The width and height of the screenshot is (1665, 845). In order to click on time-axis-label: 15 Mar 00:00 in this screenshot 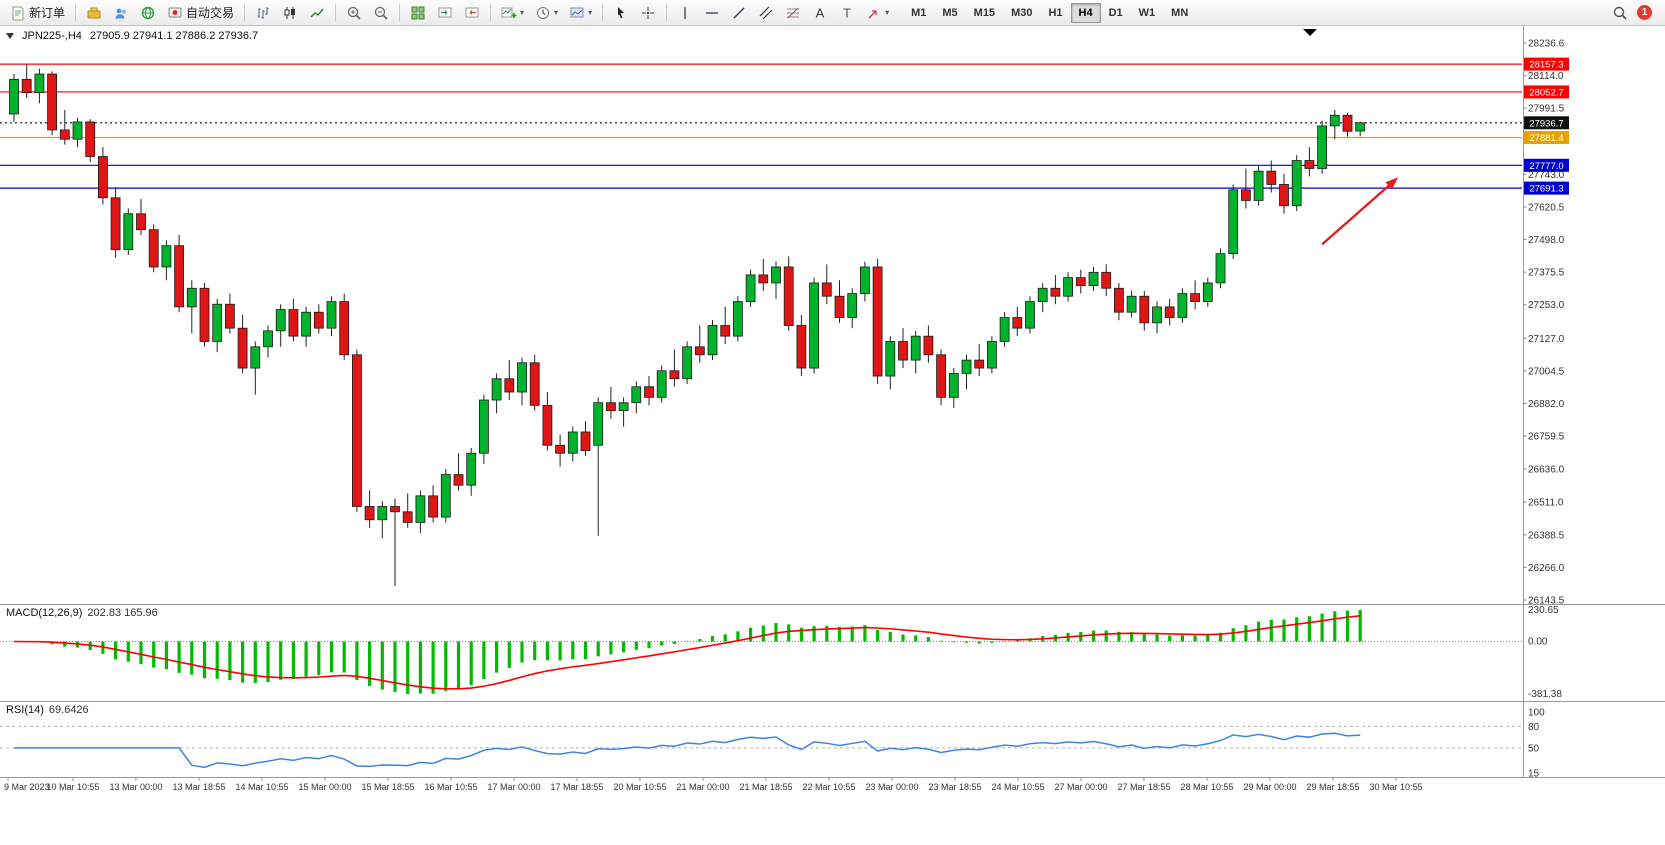, I will do `click(324, 787)`.